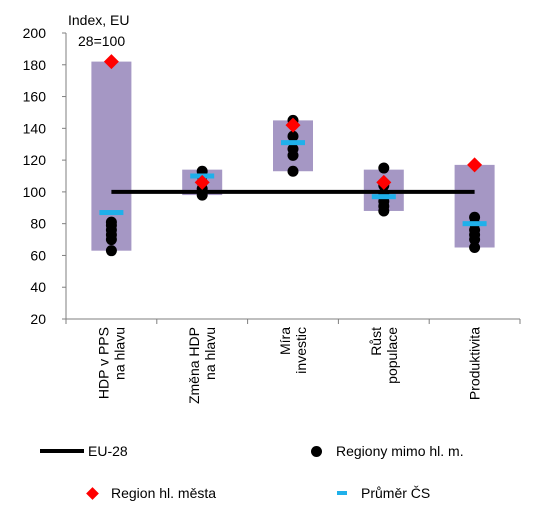 This screenshot has height=509, width=554. What do you see at coordinates (35, 128) in the screenshot?
I see `y-tick-label: 140` at bounding box center [35, 128].